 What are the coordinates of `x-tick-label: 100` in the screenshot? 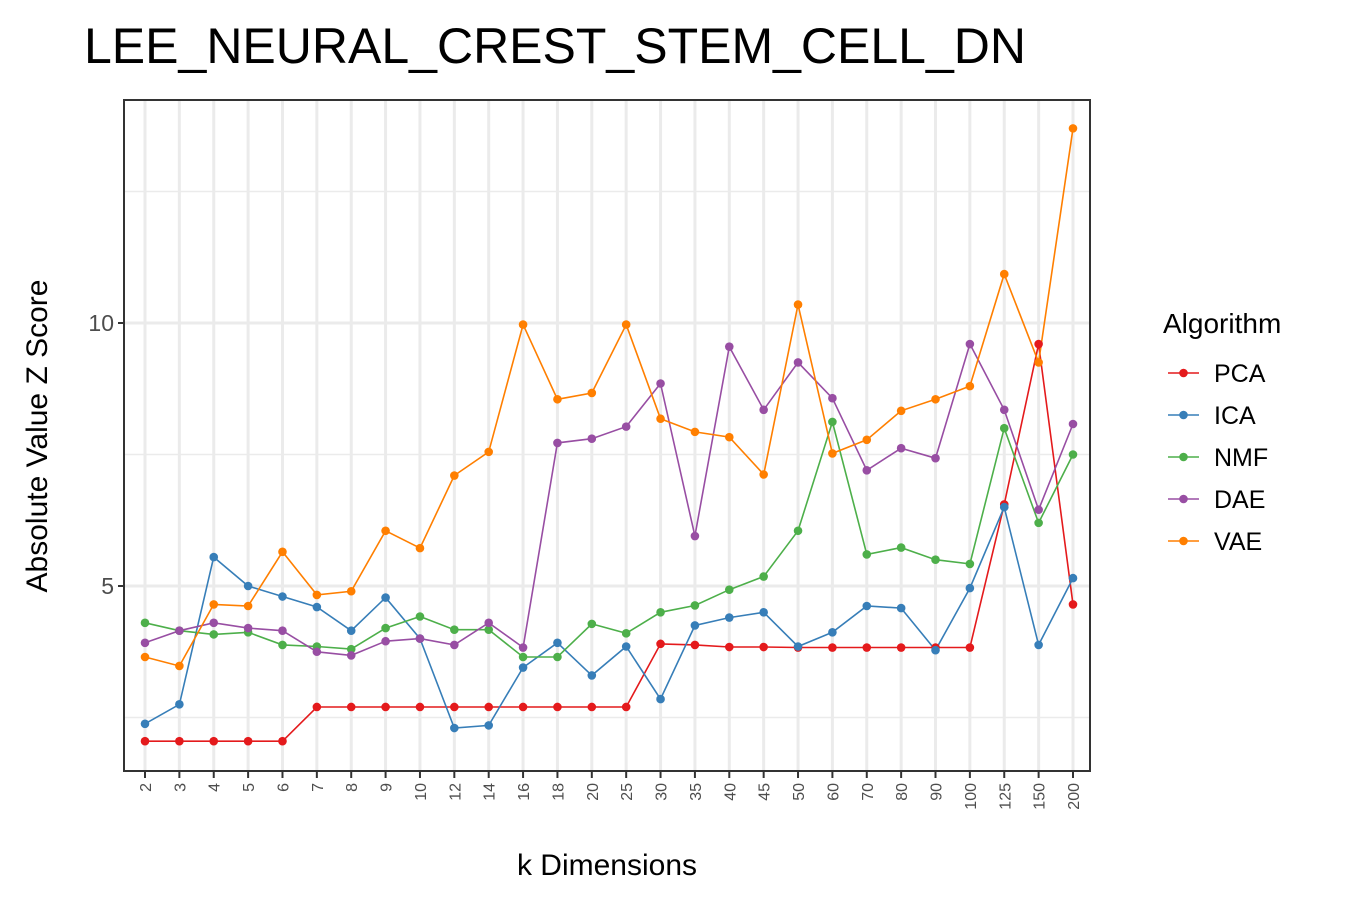 It's located at (971, 796).